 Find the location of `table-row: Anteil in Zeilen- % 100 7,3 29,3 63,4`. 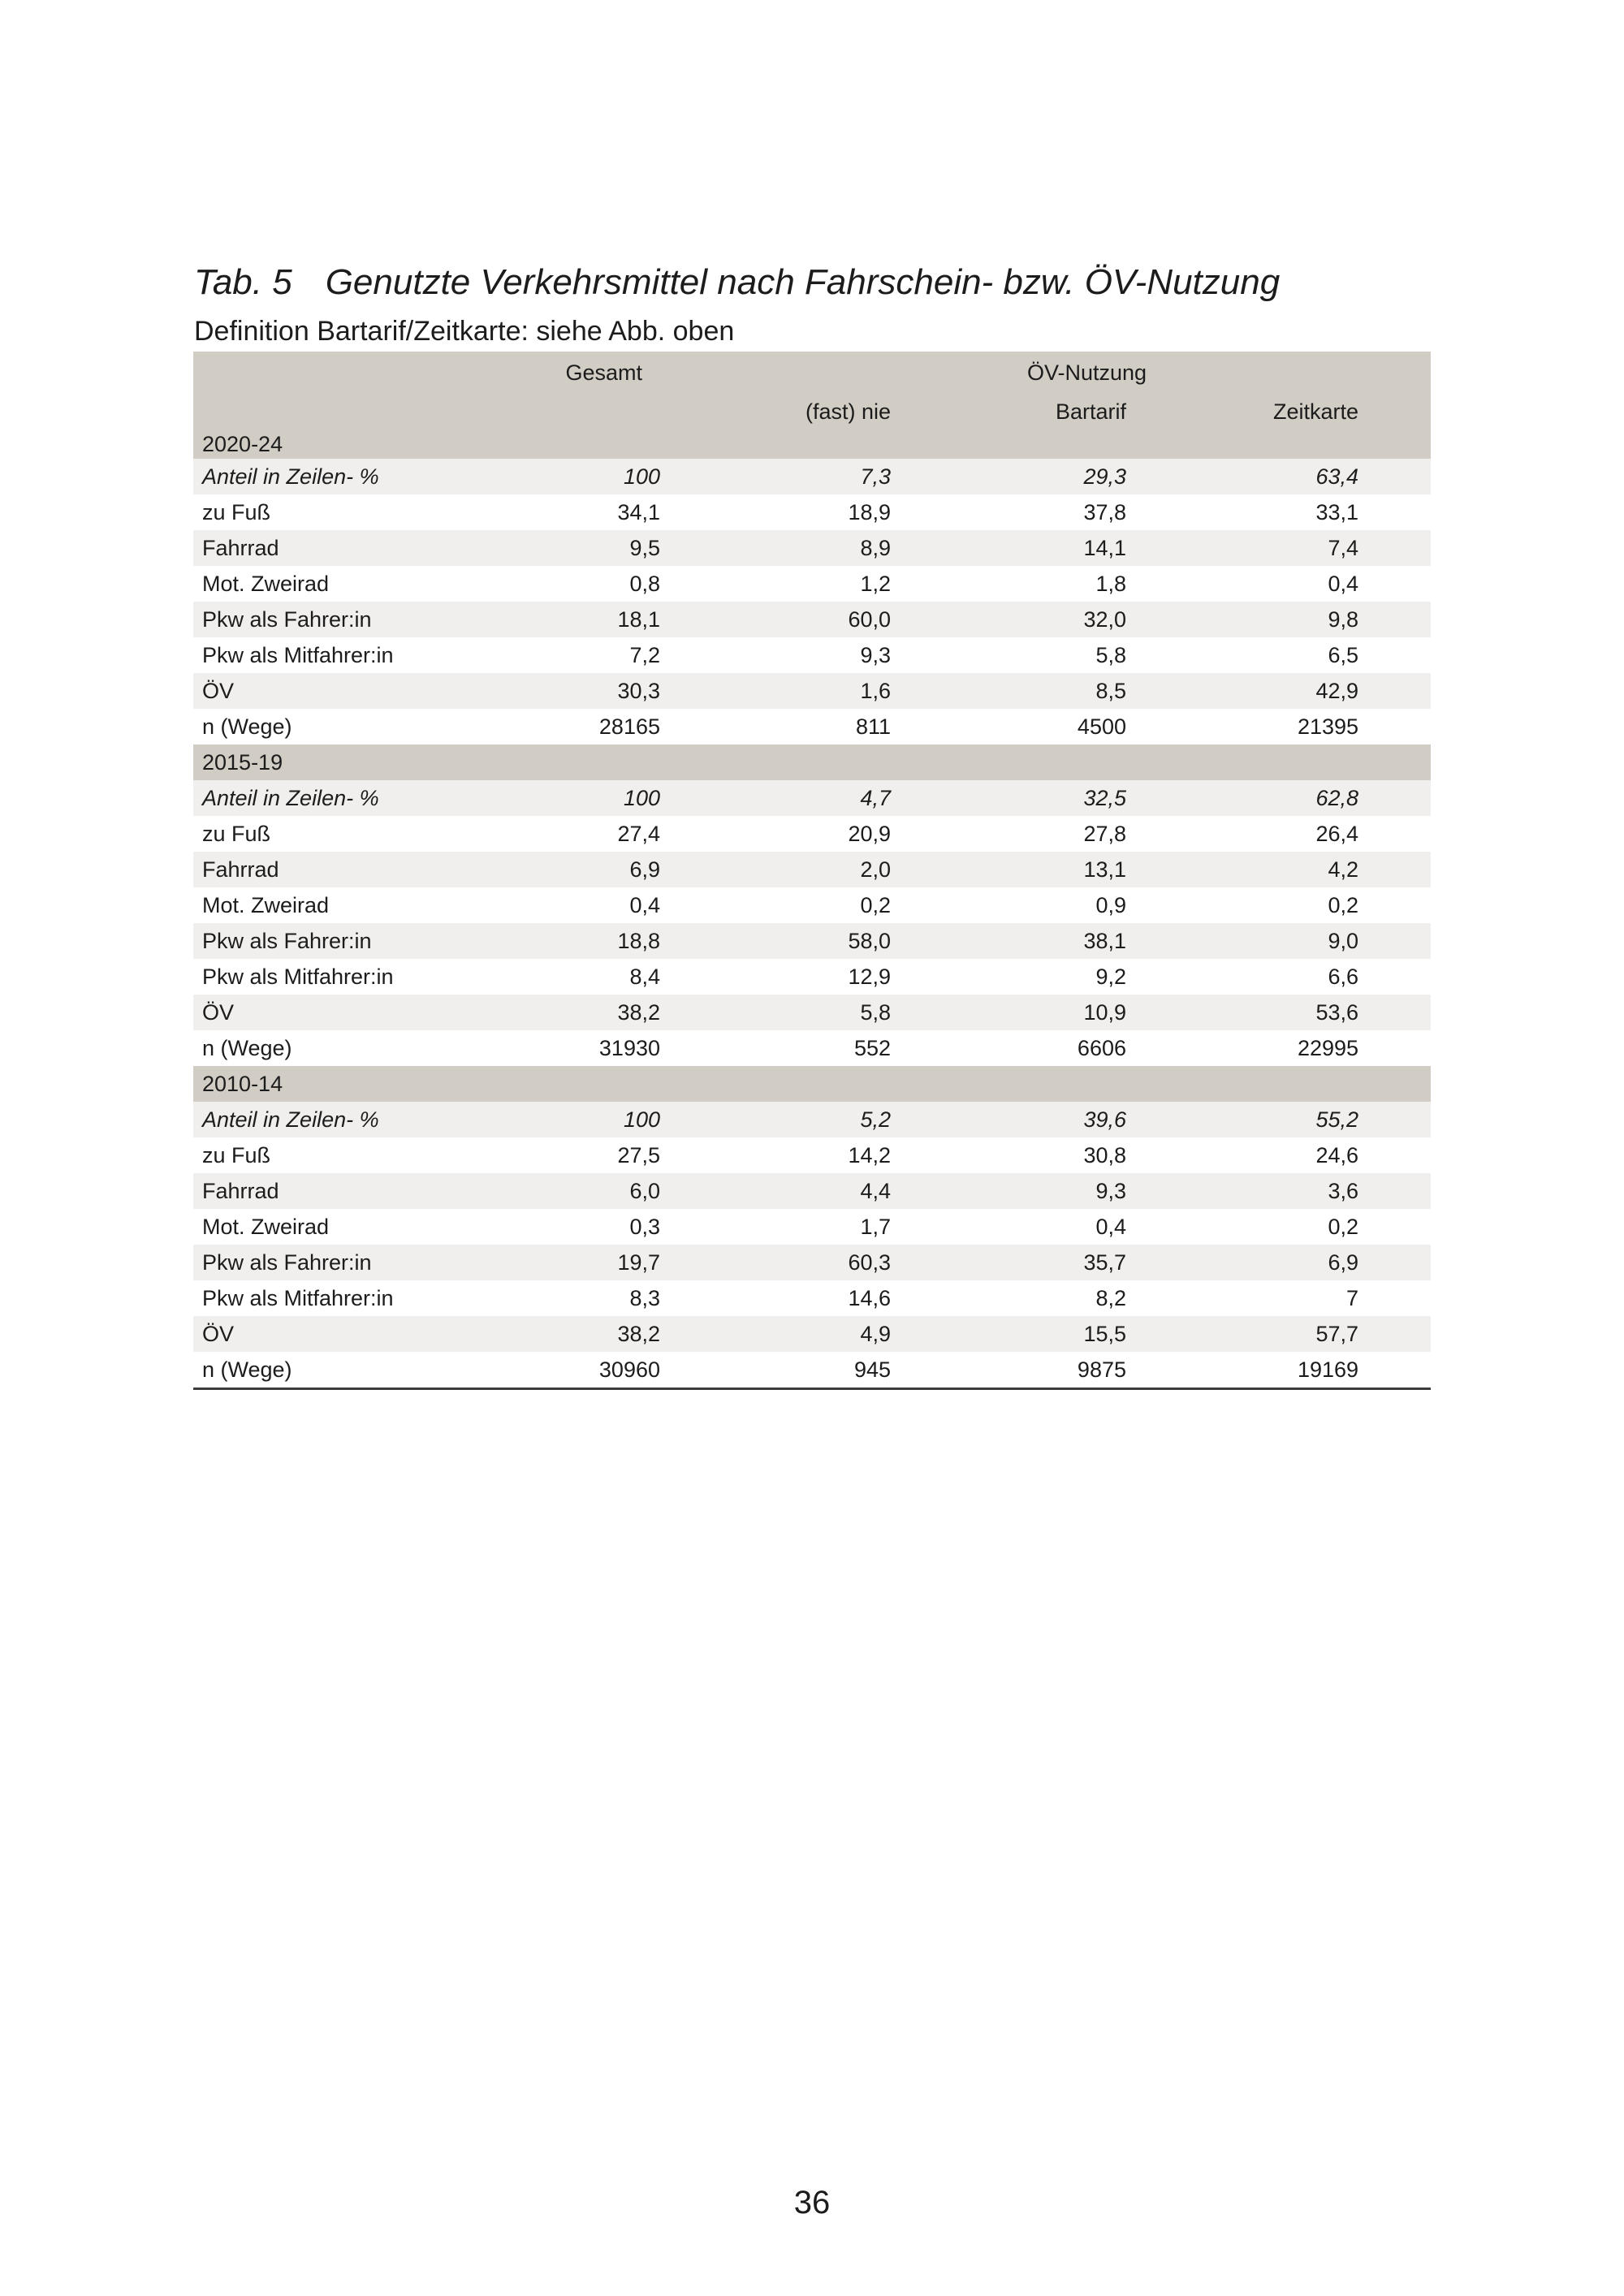

table-row: Anteil in Zeilen- % 100 7,3 29,3 63,4 is located at coordinates (813, 476).